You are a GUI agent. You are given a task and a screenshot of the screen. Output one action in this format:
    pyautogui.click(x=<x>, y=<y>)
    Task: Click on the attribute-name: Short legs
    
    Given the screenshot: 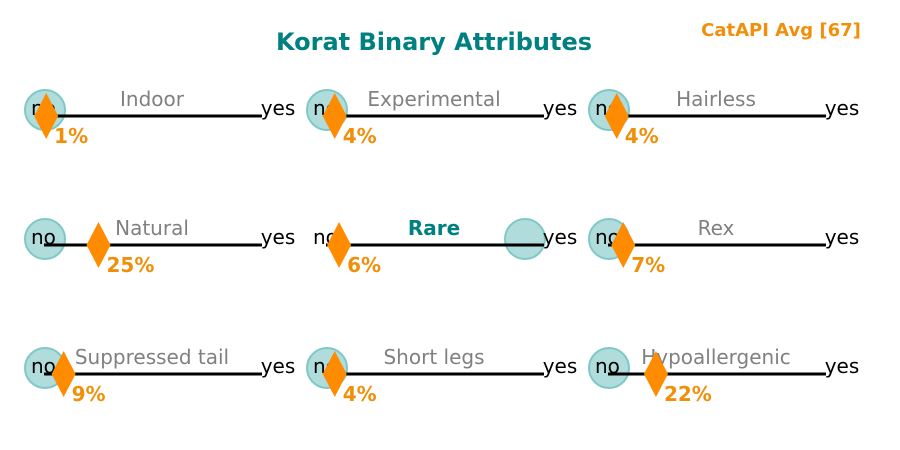 What is the action you would take?
    pyautogui.click(x=433, y=357)
    